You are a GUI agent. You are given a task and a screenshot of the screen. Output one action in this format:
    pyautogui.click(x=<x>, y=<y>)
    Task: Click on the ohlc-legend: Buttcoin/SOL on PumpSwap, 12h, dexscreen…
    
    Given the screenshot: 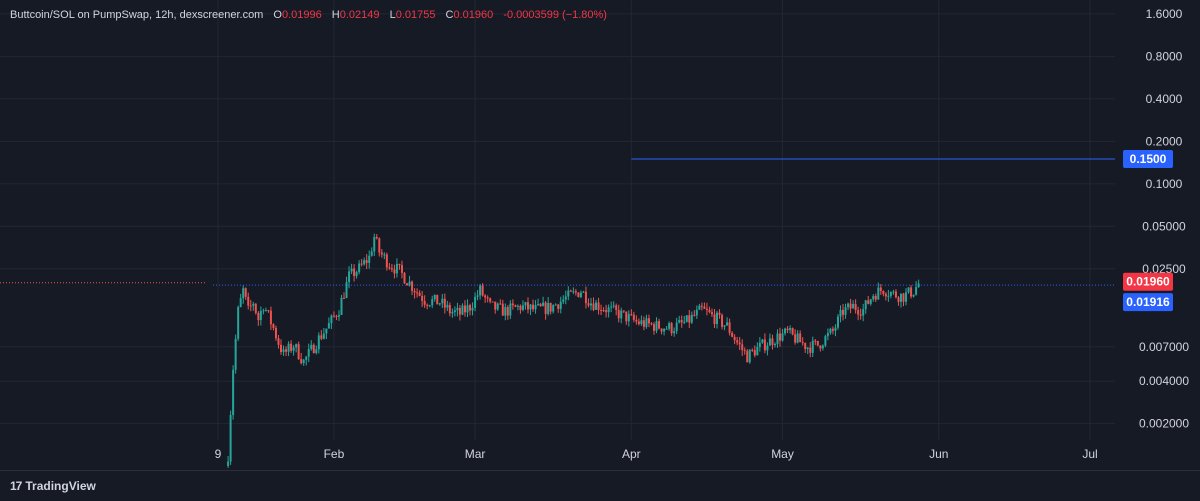 What is the action you would take?
    pyautogui.click(x=308, y=15)
    